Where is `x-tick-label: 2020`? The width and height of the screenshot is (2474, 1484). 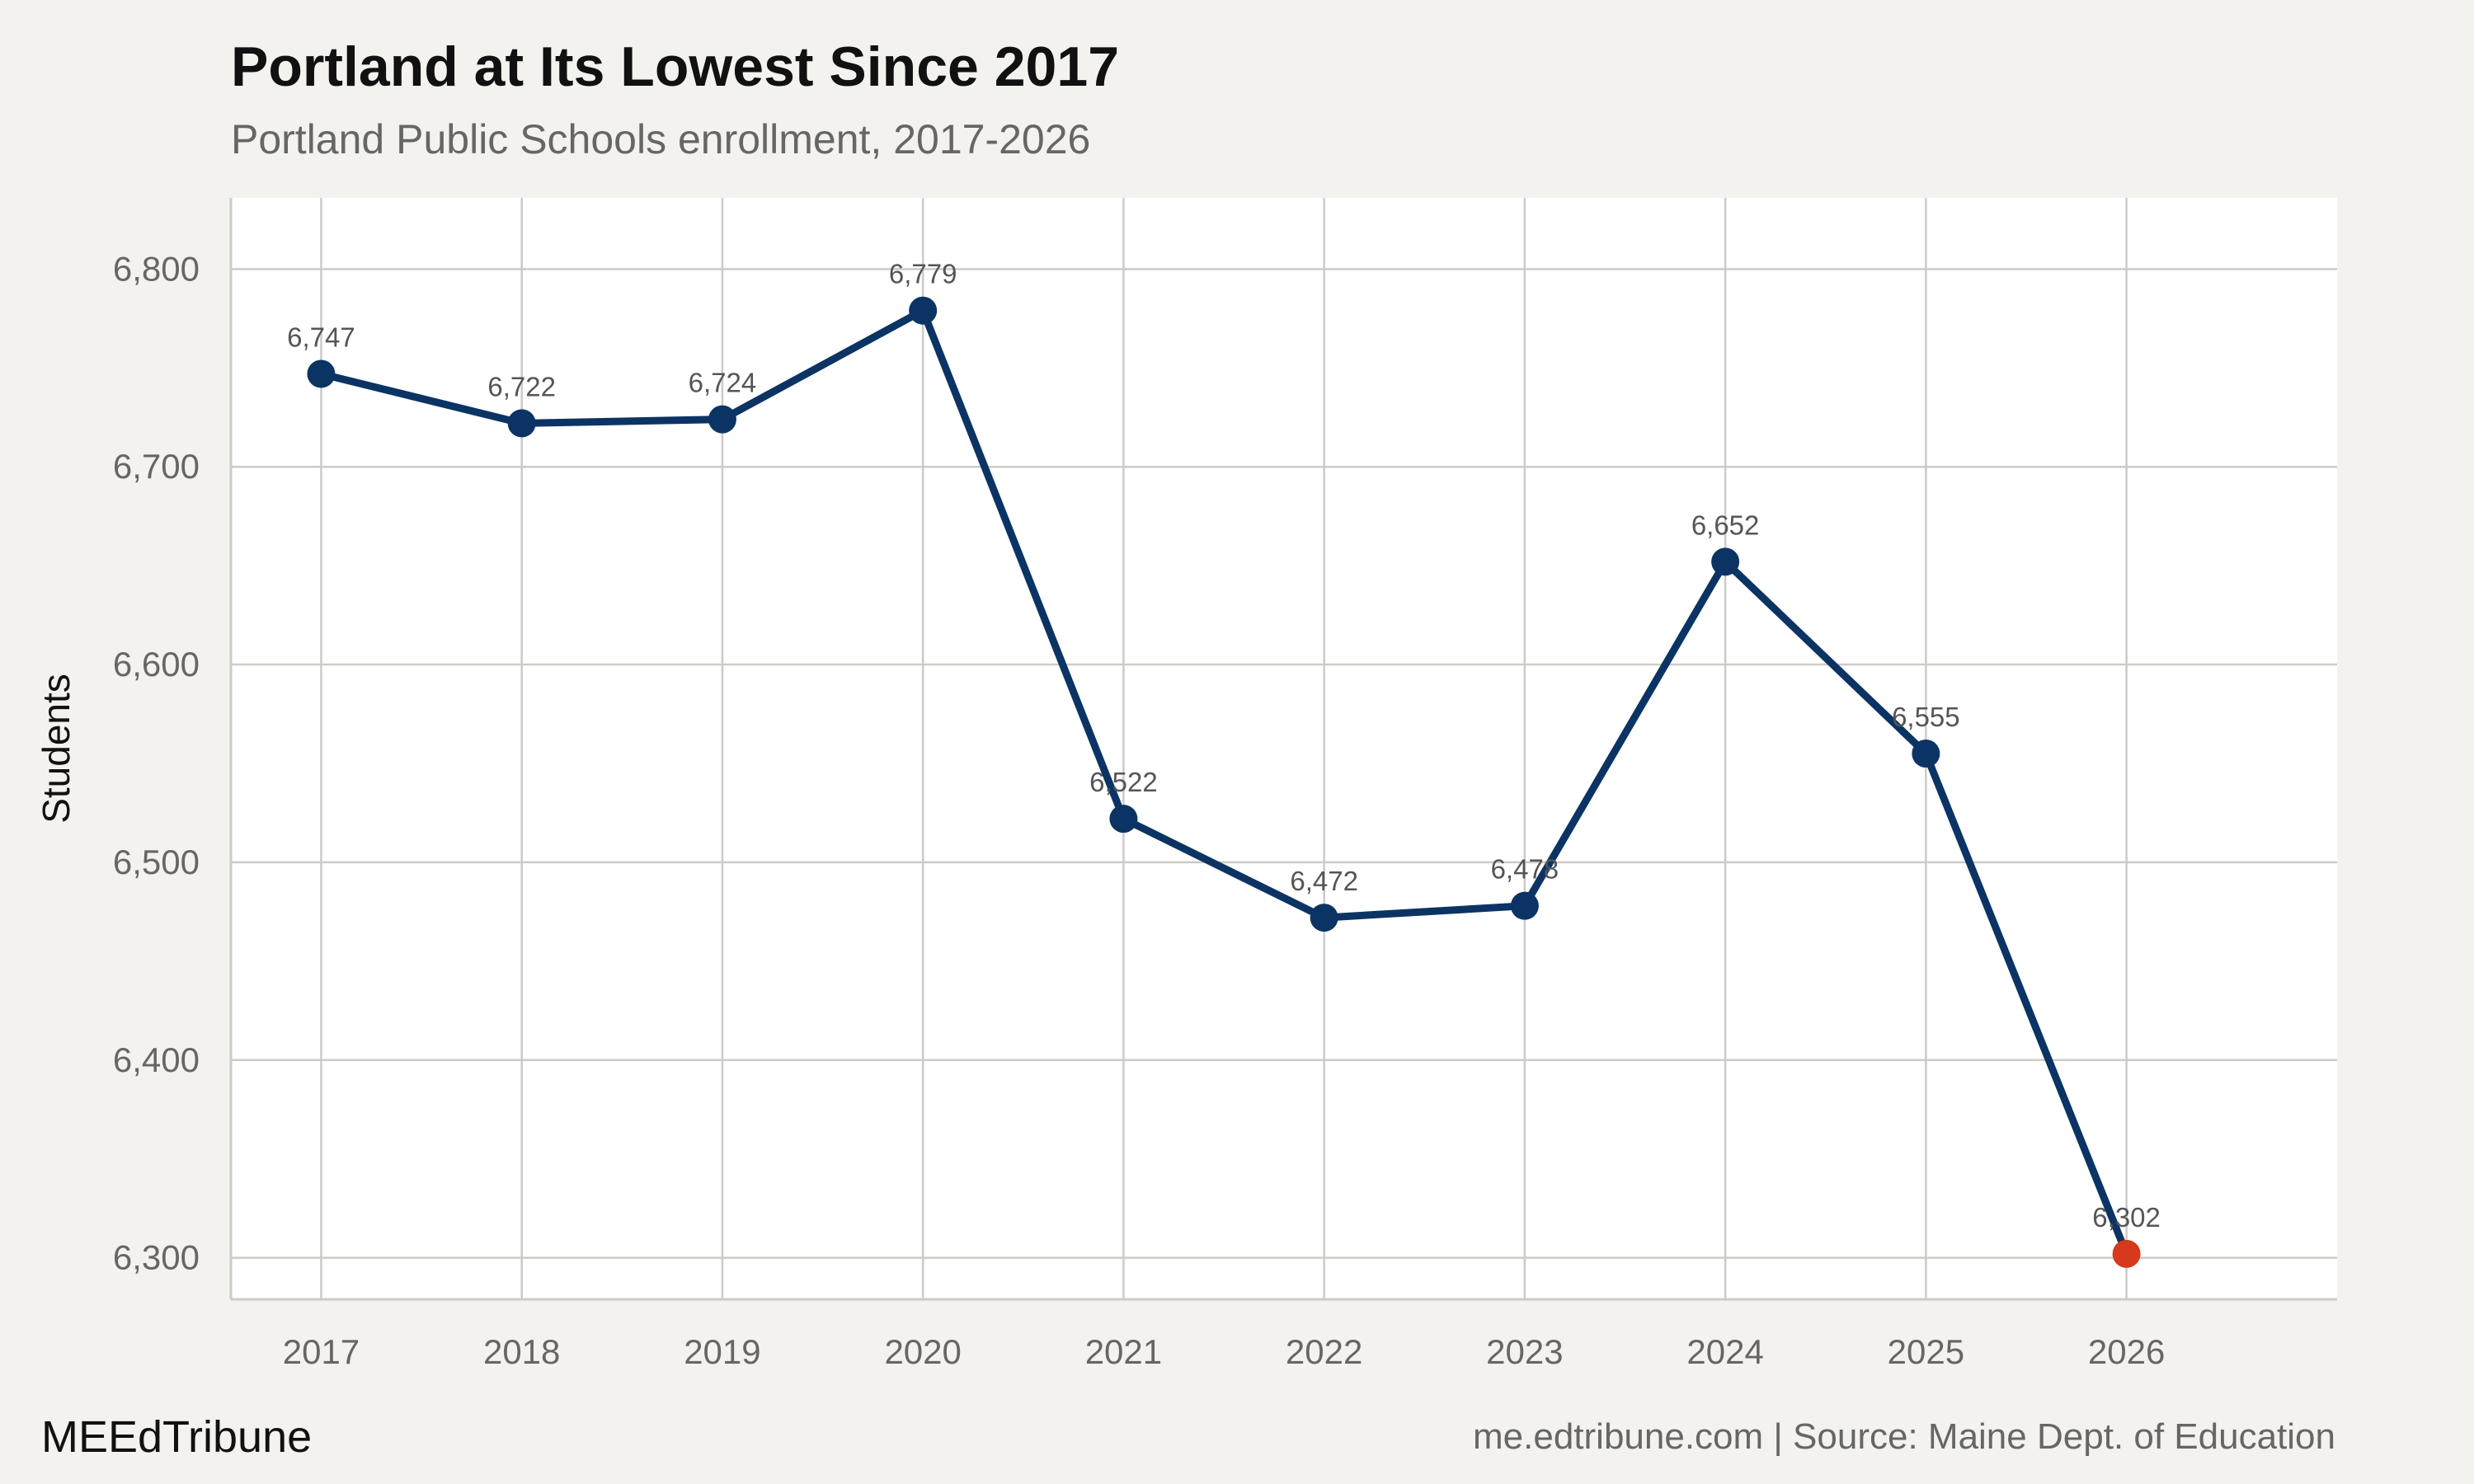
x-tick-label: 2020 is located at coordinates (922, 1351).